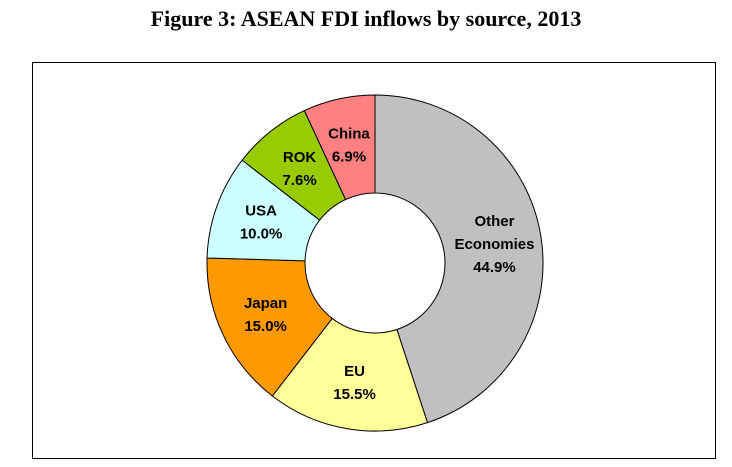  I want to click on slice-label-rok: ROK 7.6%, so click(299, 169).